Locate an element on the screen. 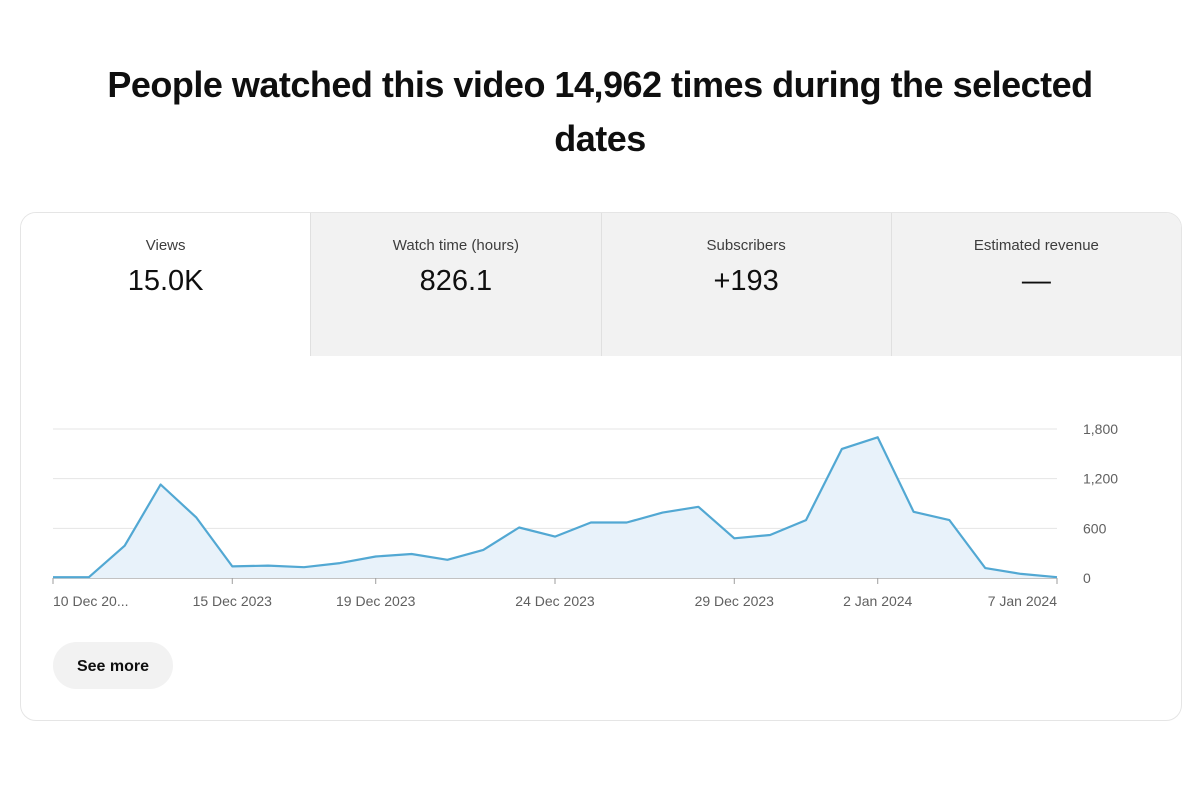 The height and width of the screenshot is (800, 1200). views-series-line is located at coordinates (555, 507).